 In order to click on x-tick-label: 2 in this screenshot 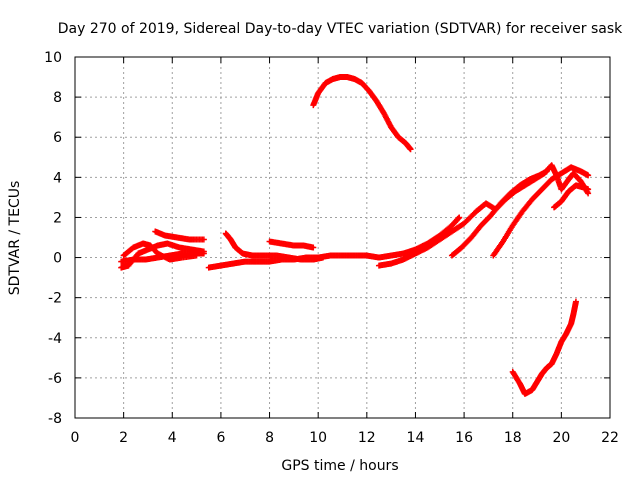, I will do `click(123, 438)`.